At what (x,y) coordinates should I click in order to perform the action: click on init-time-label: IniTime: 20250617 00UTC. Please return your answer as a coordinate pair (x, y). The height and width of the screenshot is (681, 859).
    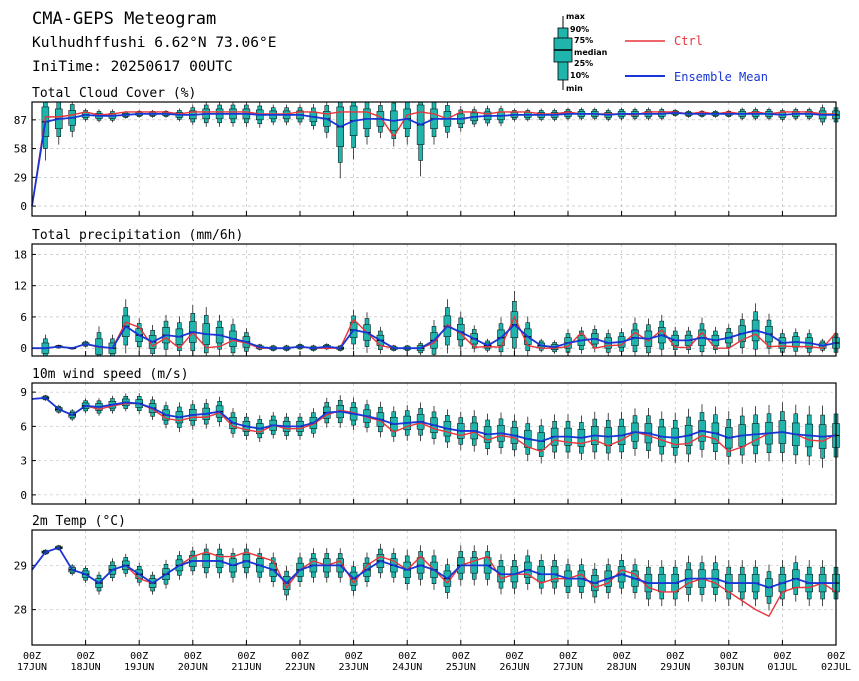
    Looking at the image, I should click on (132, 67).